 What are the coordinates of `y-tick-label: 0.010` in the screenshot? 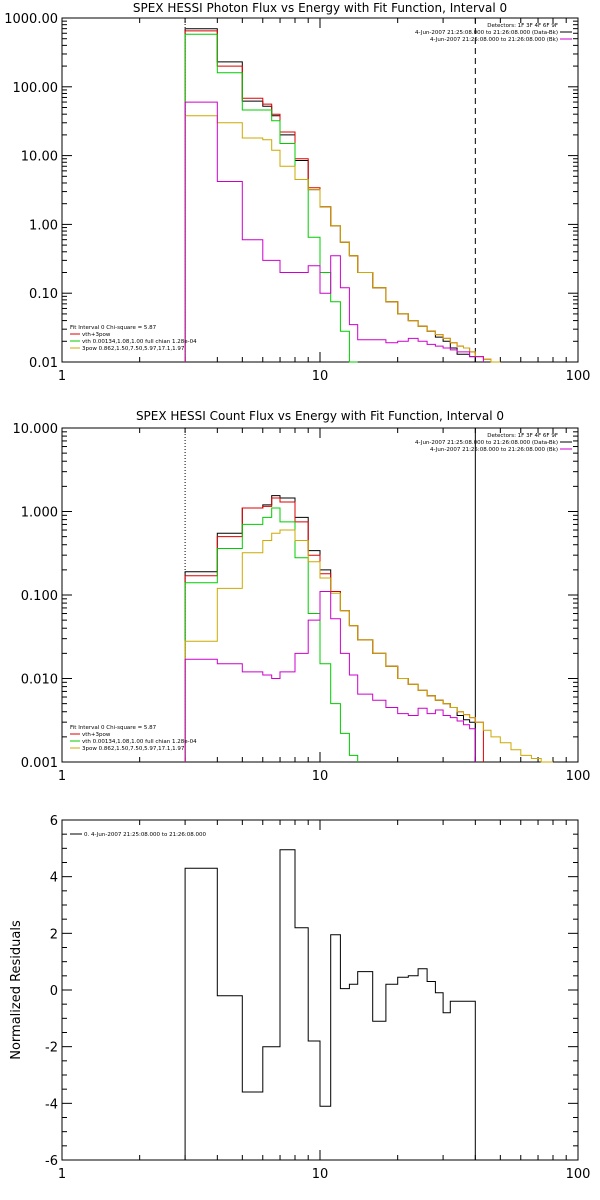 It's located at (39, 680).